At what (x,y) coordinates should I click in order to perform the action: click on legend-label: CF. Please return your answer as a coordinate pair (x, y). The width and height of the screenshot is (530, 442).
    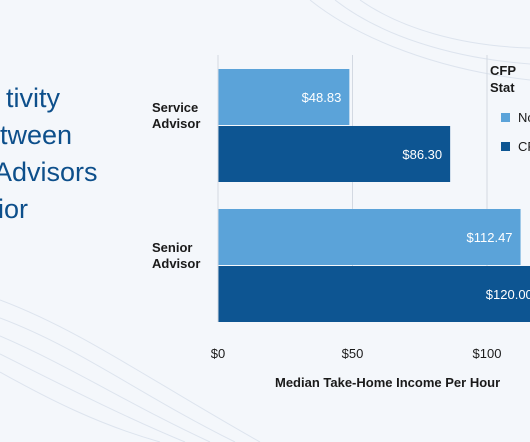
    Looking at the image, I should click on (524, 146).